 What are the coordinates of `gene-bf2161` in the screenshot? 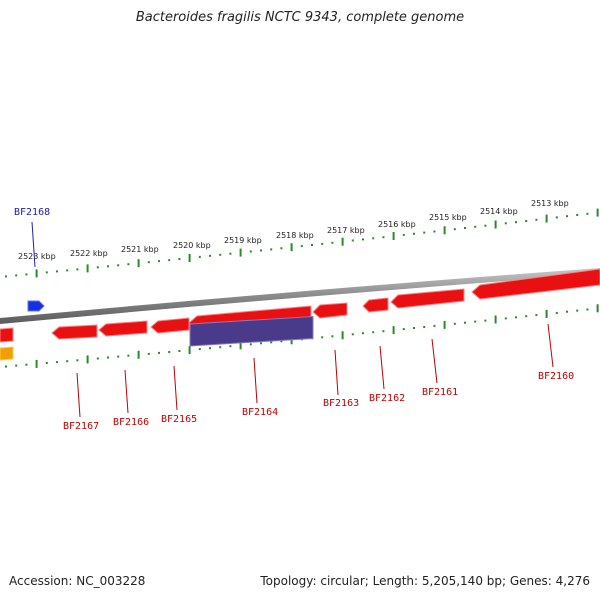 It's located at (427, 298).